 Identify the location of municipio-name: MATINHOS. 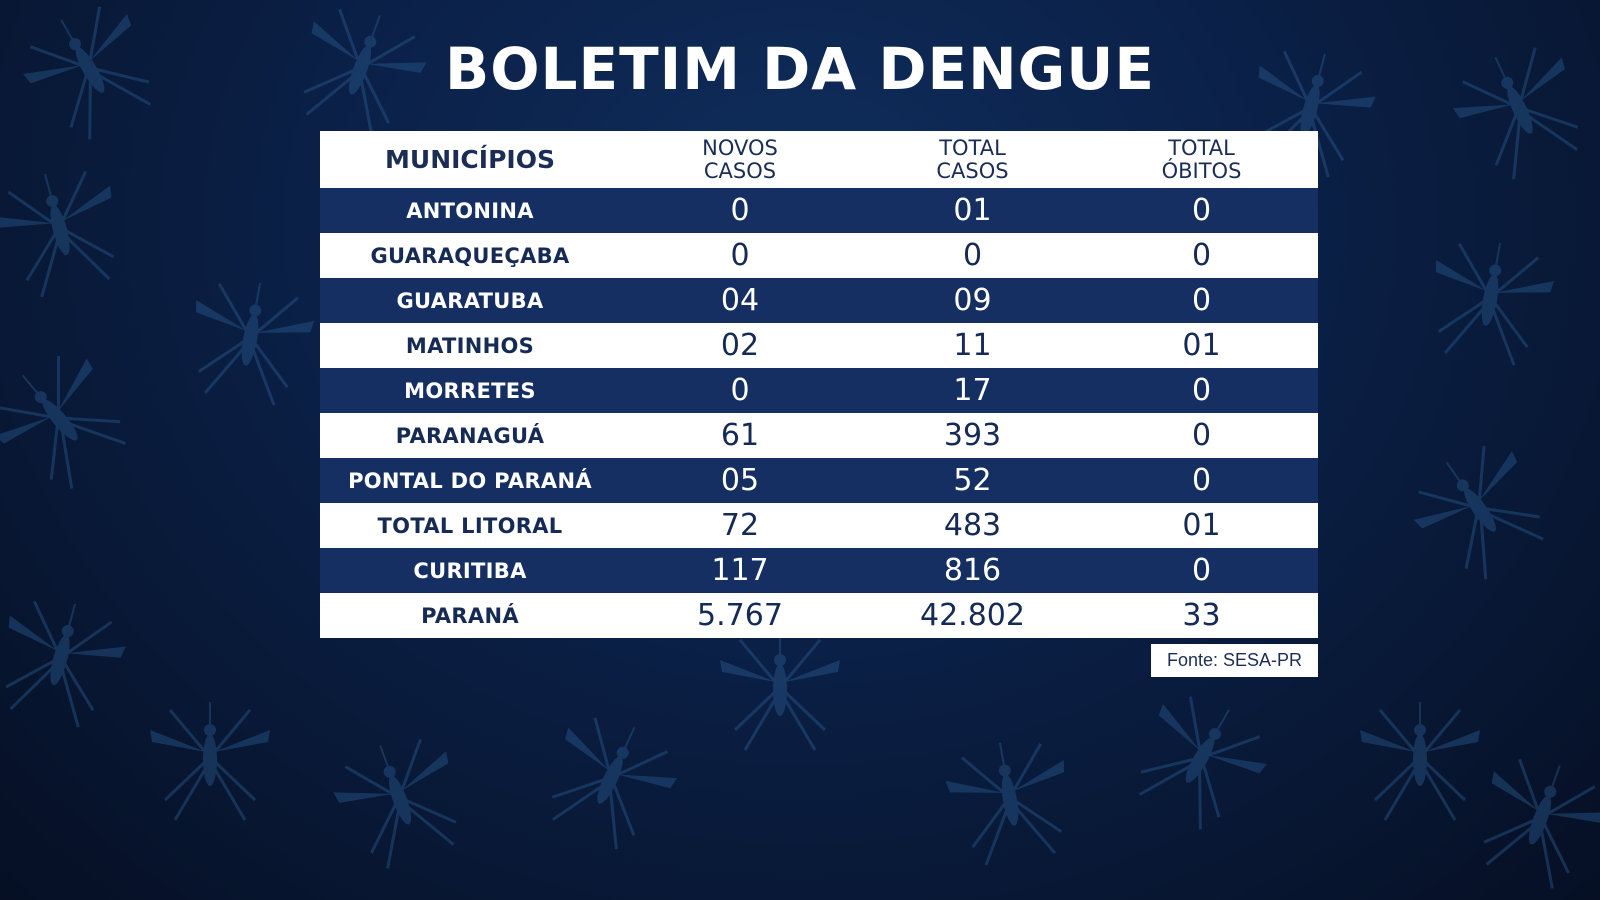
(470, 345).